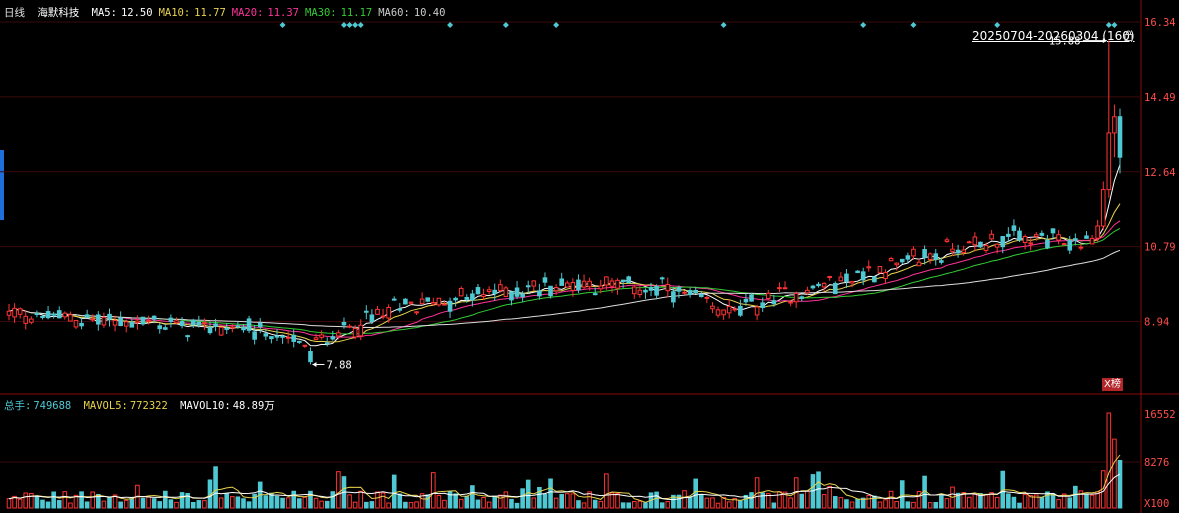 This screenshot has width=1179, height=513. I want to click on date-range-label: 20250704-20260304 (160), so click(1053, 36).